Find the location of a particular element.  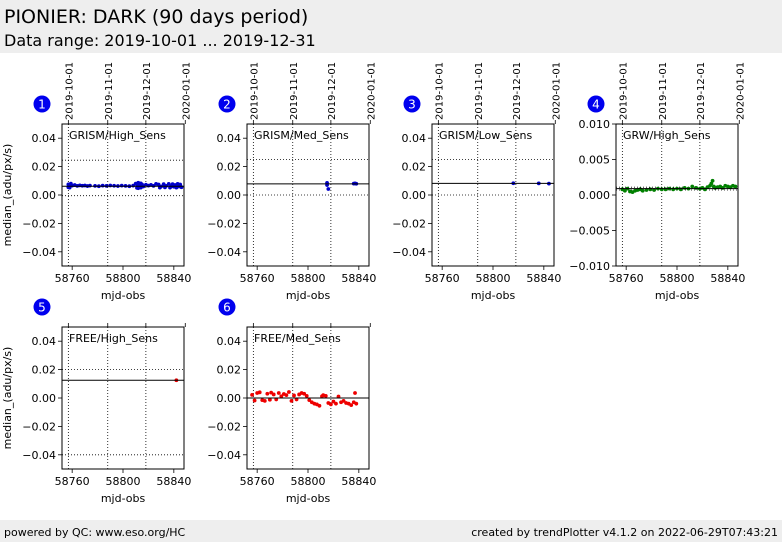

footer-powered-by: powered by QC: www.eso.org/HC is located at coordinates (95, 532).